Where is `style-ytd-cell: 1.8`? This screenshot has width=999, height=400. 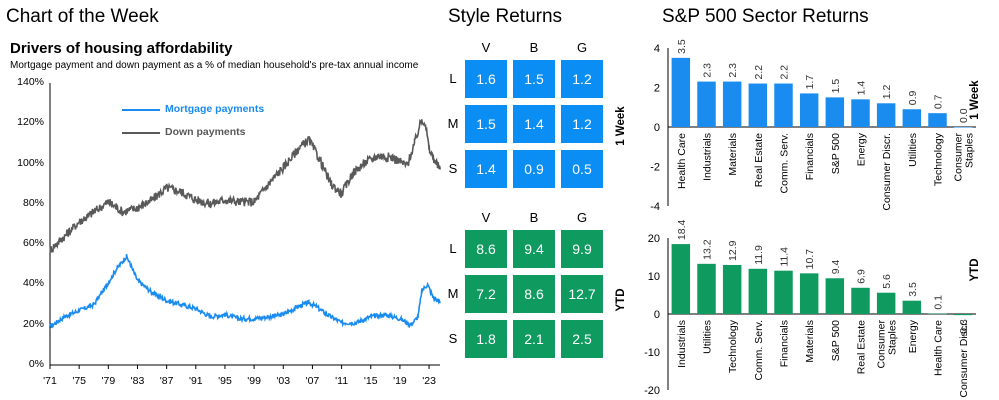
style-ytd-cell: 1.8 is located at coordinates (486, 339).